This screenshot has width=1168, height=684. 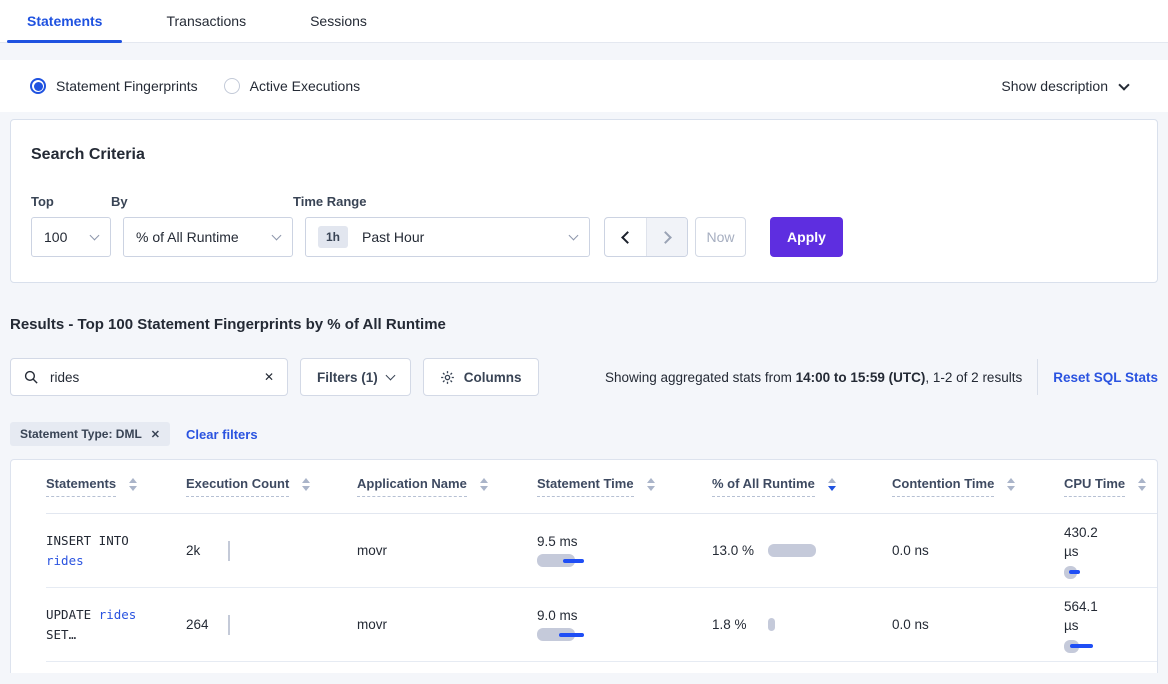 I want to click on column-header-application-name: Application Name, so click(x=447, y=486).